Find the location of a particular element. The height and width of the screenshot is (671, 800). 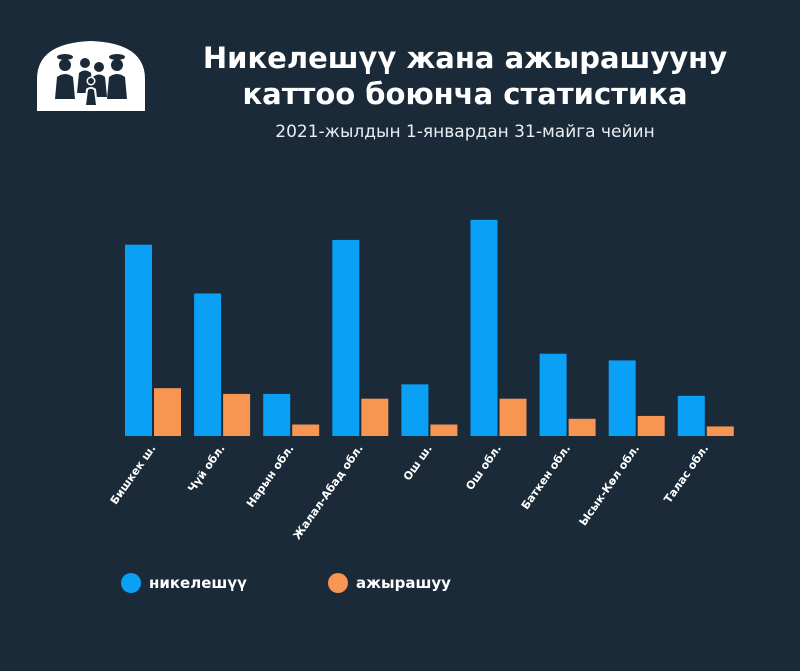

family-logo-icon is located at coordinates (91, 76).